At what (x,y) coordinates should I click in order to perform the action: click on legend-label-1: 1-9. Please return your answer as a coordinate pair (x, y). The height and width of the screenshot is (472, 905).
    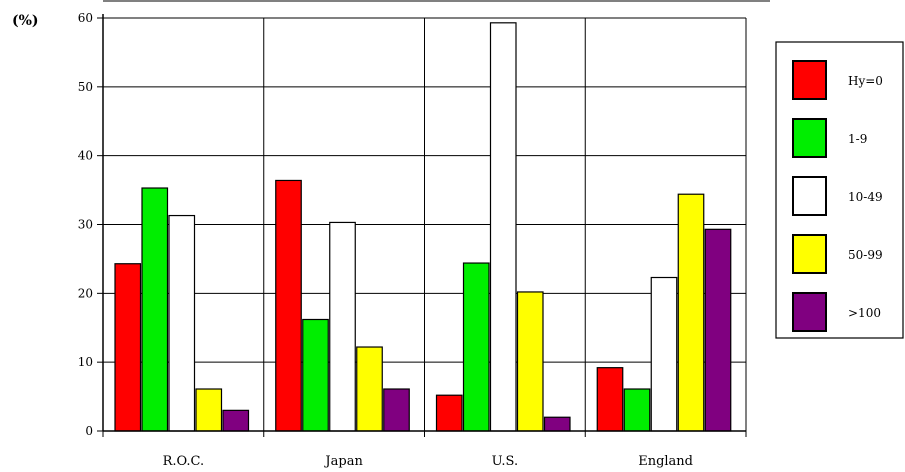
    Looking at the image, I should click on (857, 139).